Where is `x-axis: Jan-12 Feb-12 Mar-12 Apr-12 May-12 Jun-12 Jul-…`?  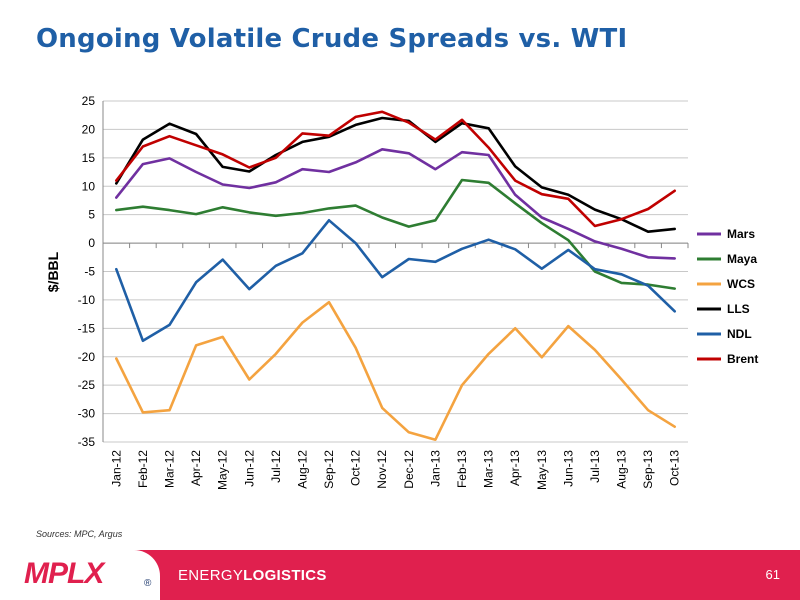 x-axis: Jan-12 Feb-12 Mar-12 Apr-12 May-12 Jun-12 Jul-… is located at coordinates (395, 470).